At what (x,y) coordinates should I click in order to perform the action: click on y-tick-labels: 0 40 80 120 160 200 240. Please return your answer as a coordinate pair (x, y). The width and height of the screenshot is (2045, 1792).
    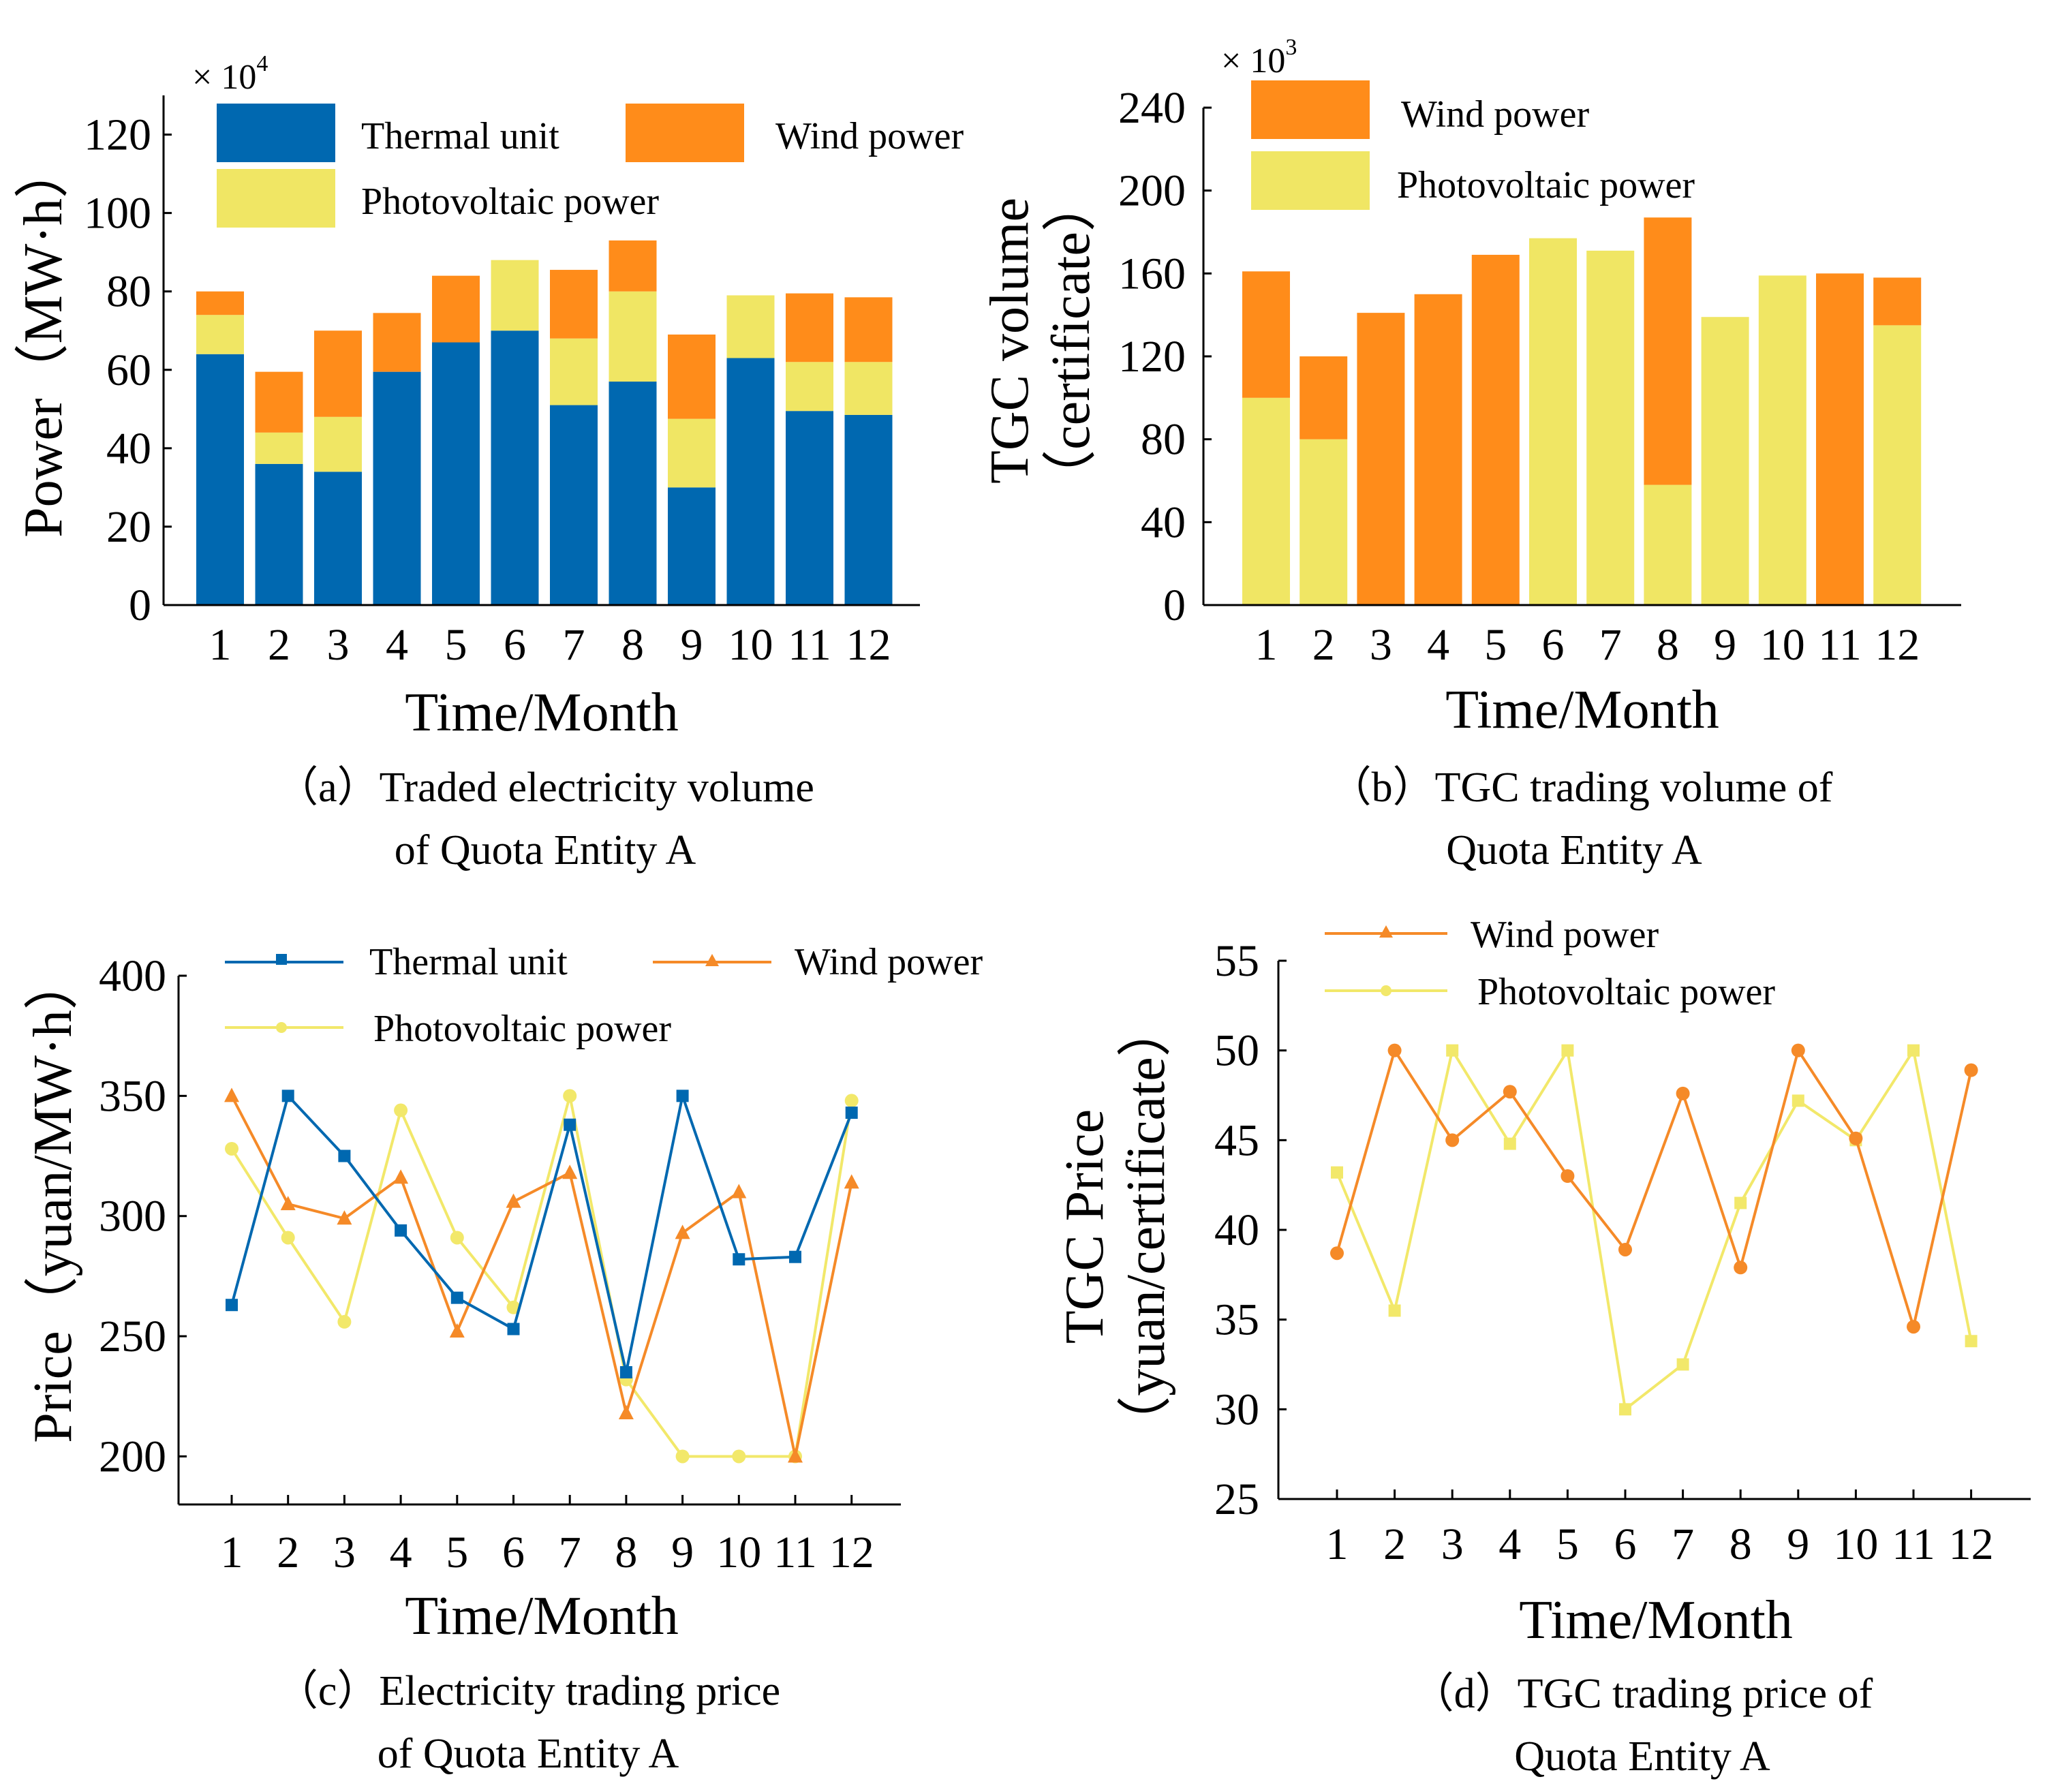
    Looking at the image, I should click on (1165, 356).